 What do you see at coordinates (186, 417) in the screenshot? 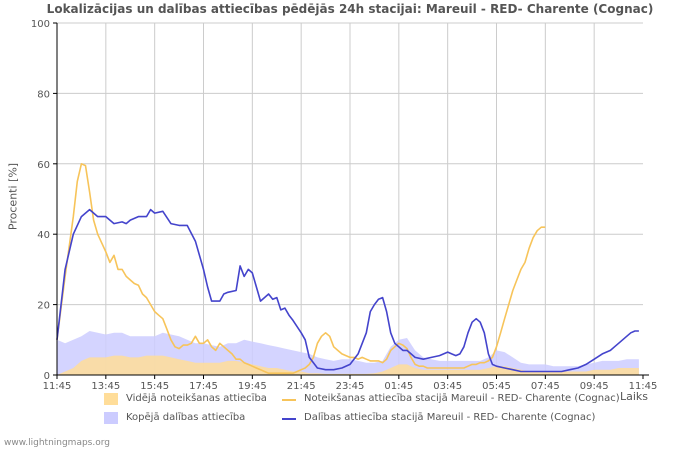
I see `legend-label-total-participation: Kopējā dalības attiecība` at bounding box center [186, 417].